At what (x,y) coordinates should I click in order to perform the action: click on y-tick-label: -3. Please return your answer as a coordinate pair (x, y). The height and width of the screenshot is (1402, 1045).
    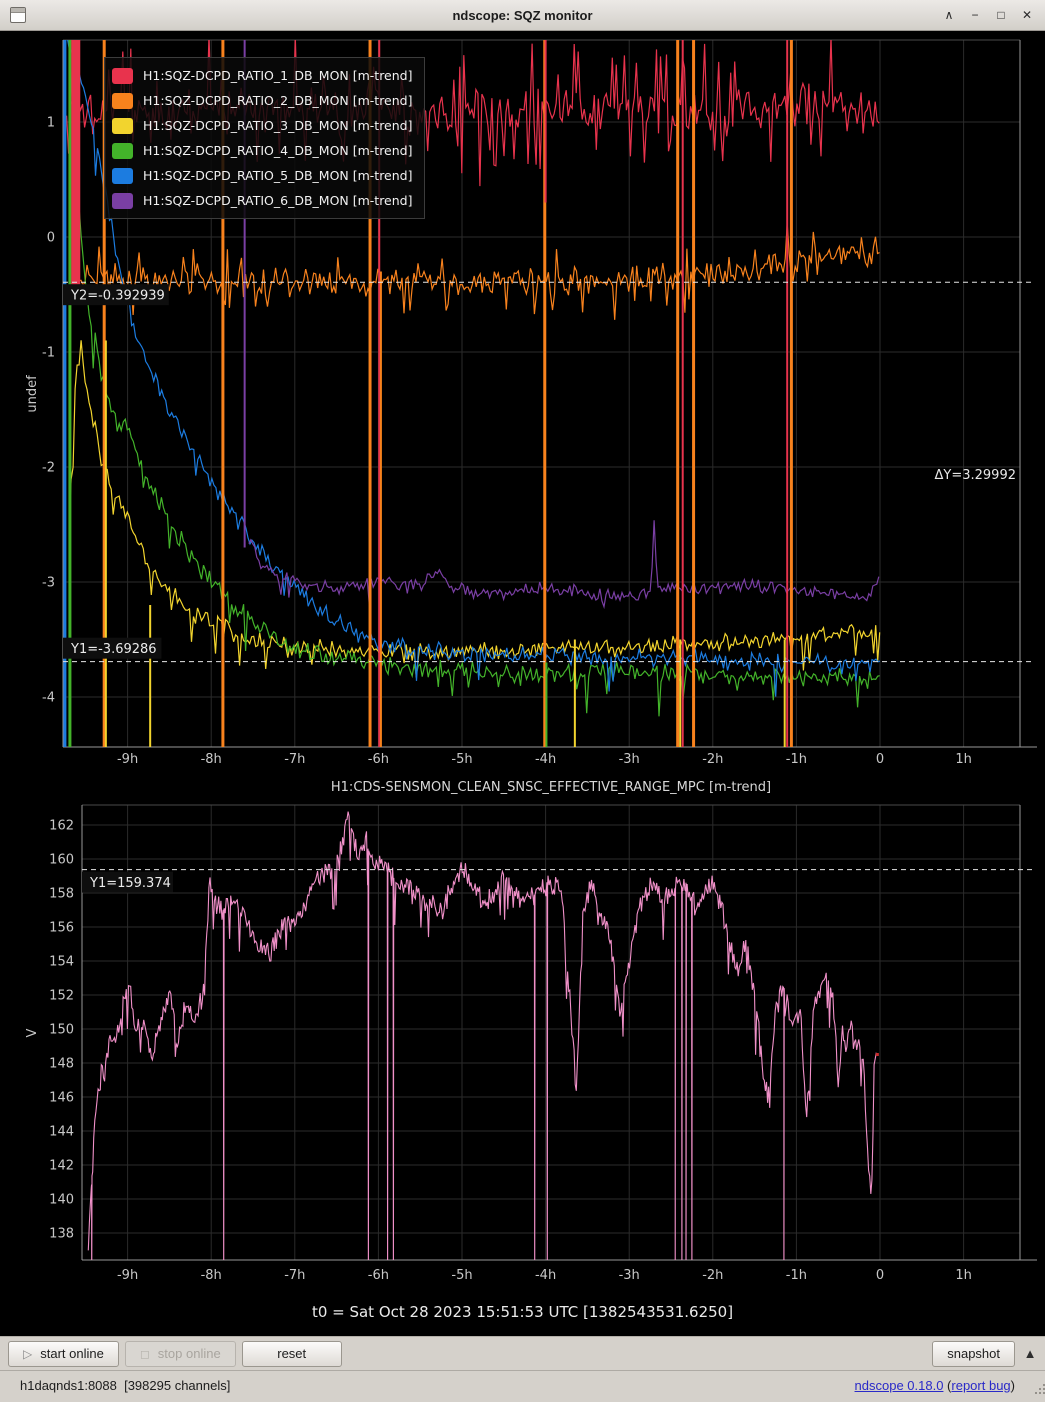
    Looking at the image, I should click on (48, 583).